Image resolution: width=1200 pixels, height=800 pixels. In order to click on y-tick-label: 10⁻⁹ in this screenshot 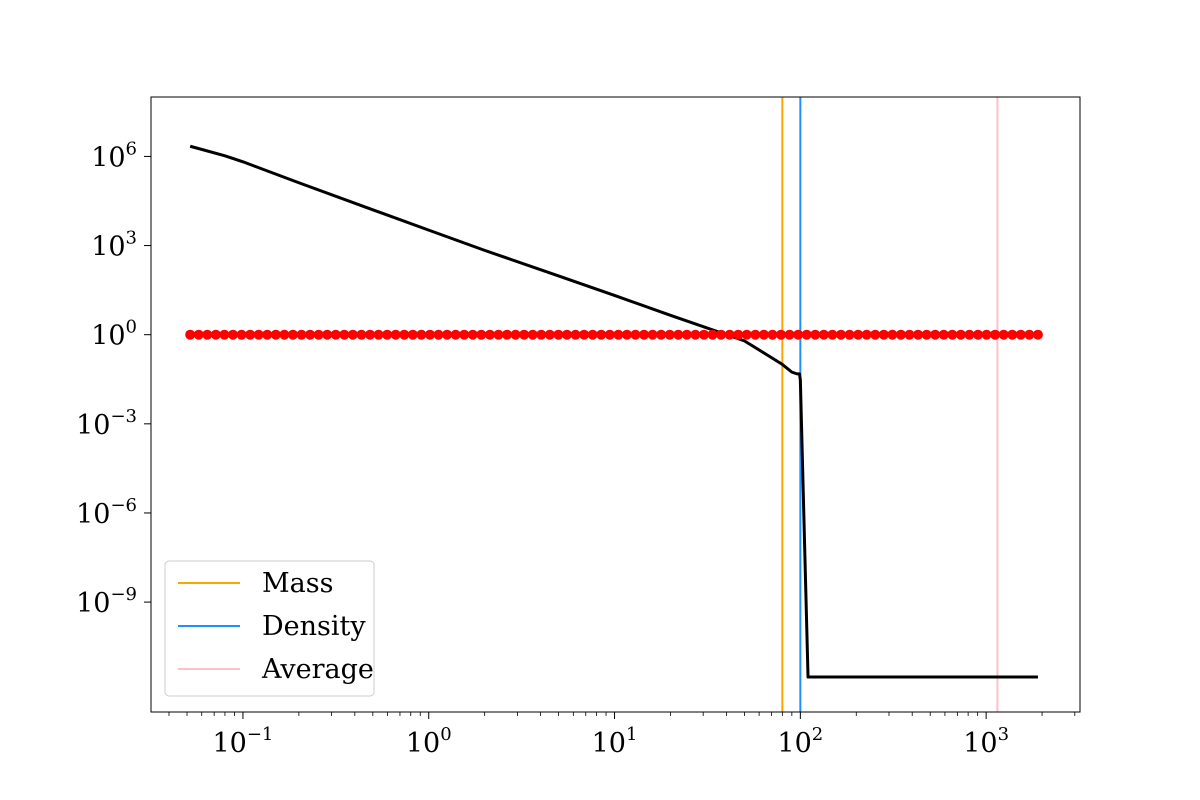, I will do `click(106, 601)`.